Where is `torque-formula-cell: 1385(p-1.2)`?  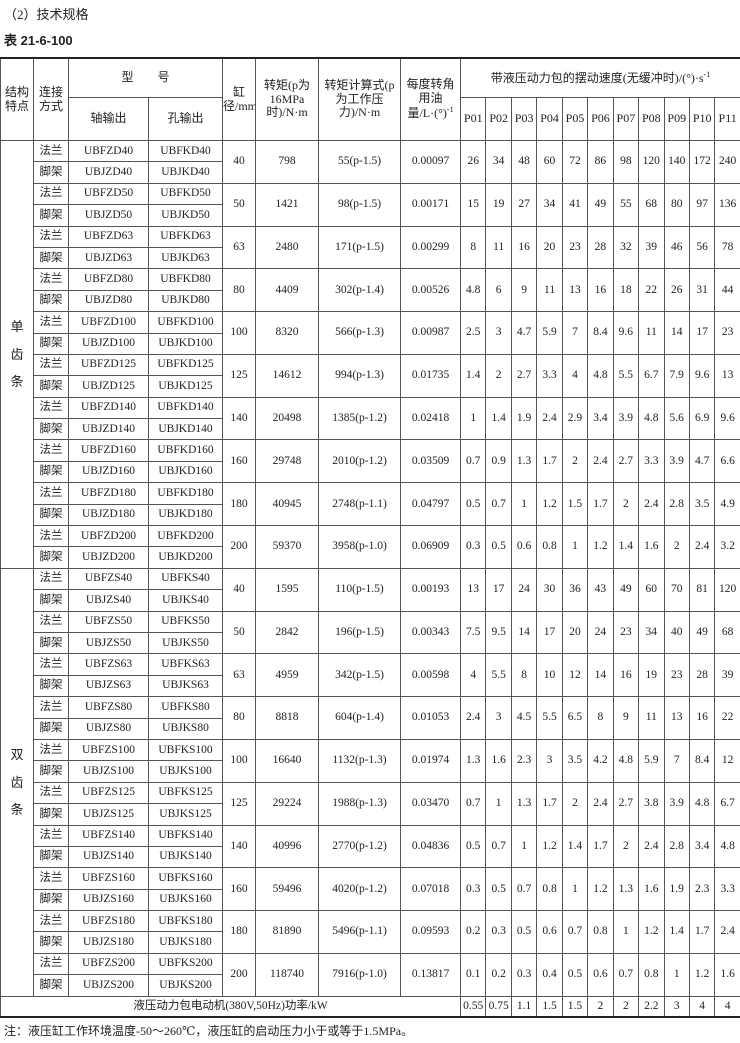
torque-formula-cell: 1385(p-1.2) is located at coordinates (360, 418).